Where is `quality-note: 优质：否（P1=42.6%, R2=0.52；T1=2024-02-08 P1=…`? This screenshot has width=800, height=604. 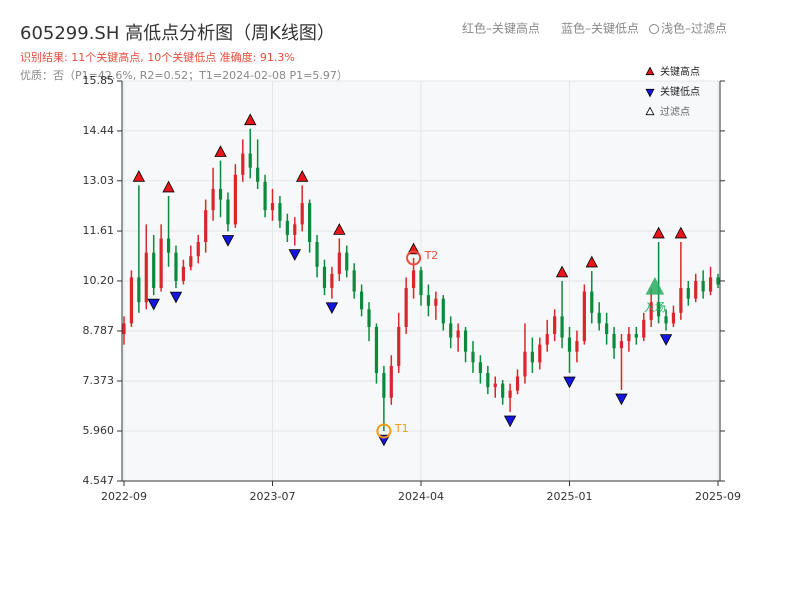
quality-note: 优质：否（P1=42.6%, R2=0.52；T1=2024-02-08 P1=… is located at coordinates (184, 75).